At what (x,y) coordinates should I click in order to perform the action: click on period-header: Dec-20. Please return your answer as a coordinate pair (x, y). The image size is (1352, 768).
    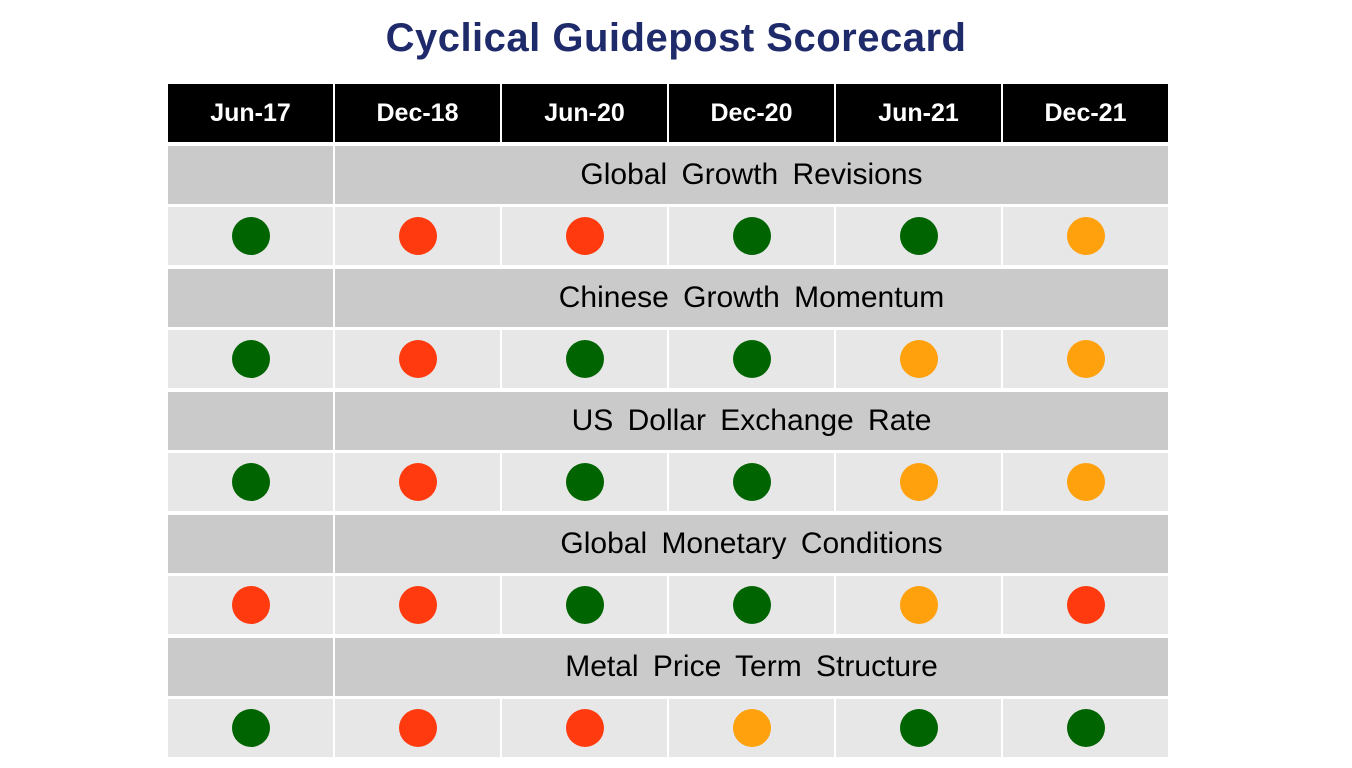
    Looking at the image, I should click on (751, 113).